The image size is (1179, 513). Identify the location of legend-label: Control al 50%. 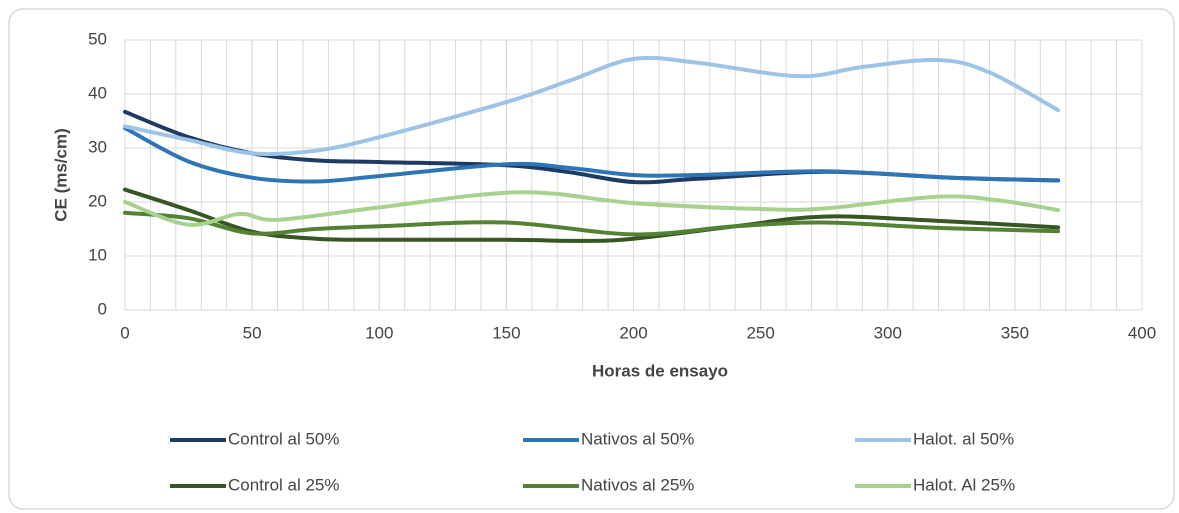
(284, 438).